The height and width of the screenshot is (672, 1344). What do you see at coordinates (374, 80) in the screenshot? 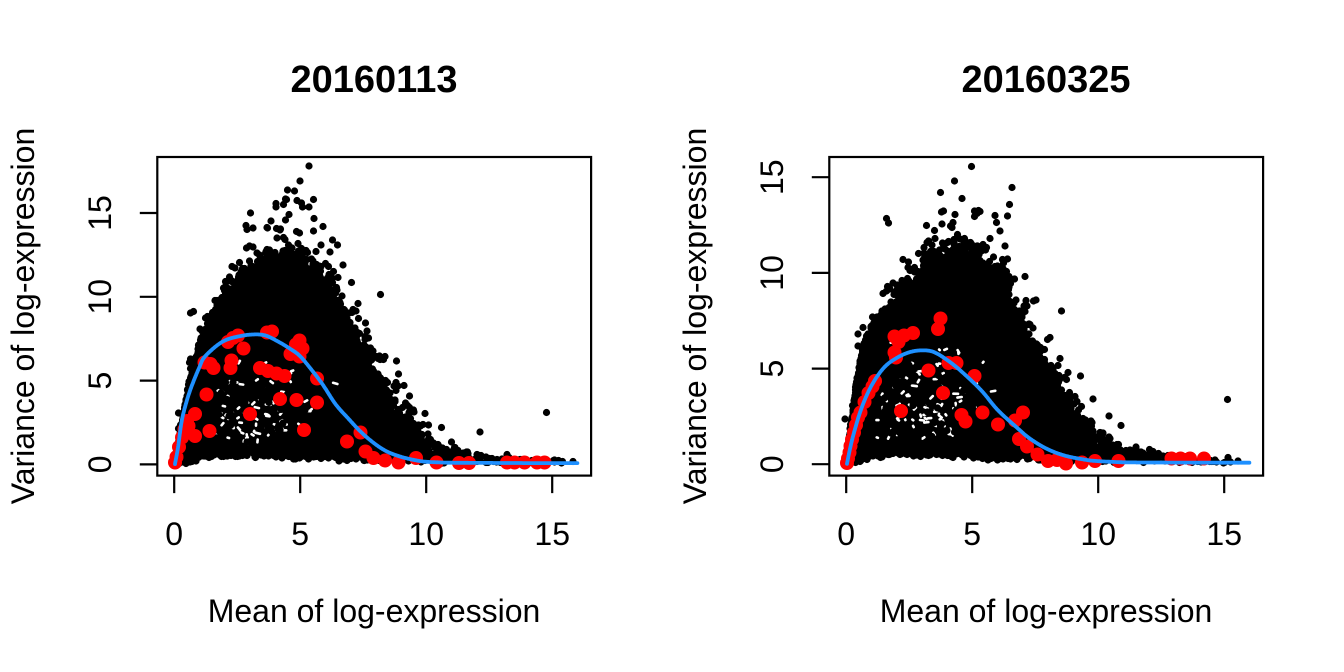
I see `svg-text: 20160113` at bounding box center [374, 80].